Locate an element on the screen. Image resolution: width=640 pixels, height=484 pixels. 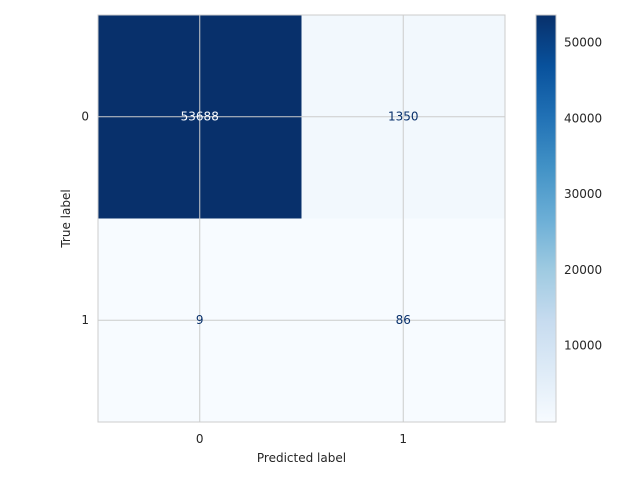
y-tick-label-0: 0 is located at coordinates (85, 116).